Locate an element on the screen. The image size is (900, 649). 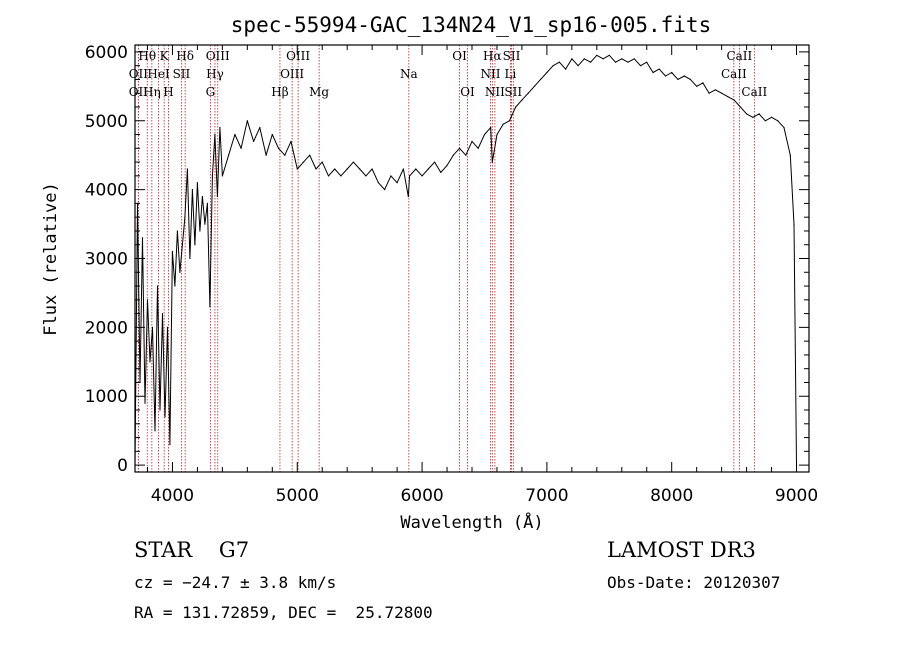
x-tick-label: 7000 is located at coordinates (546, 496).